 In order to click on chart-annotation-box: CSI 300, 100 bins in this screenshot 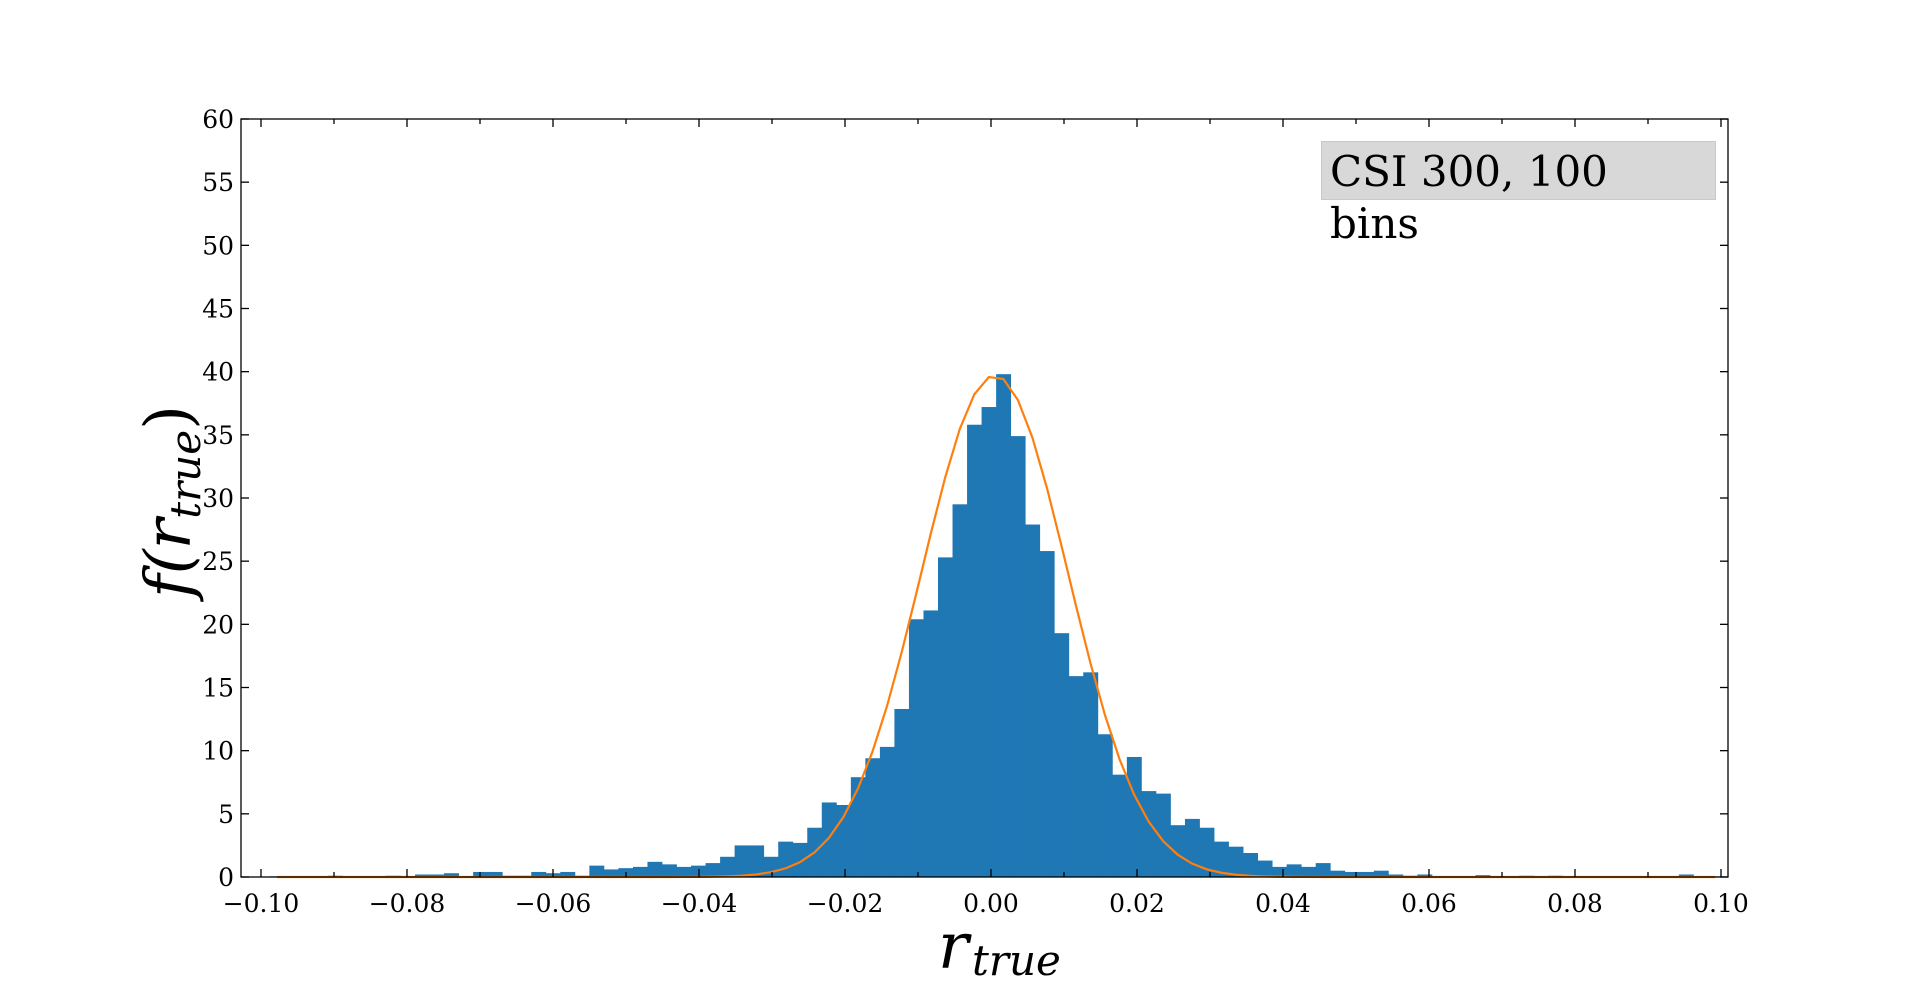, I will do `click(1518, 194)`.